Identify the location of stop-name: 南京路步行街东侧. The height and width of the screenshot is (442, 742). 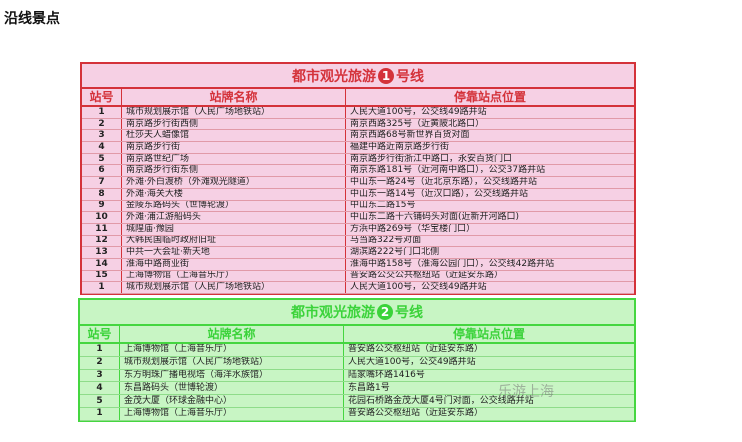
(234, 171).